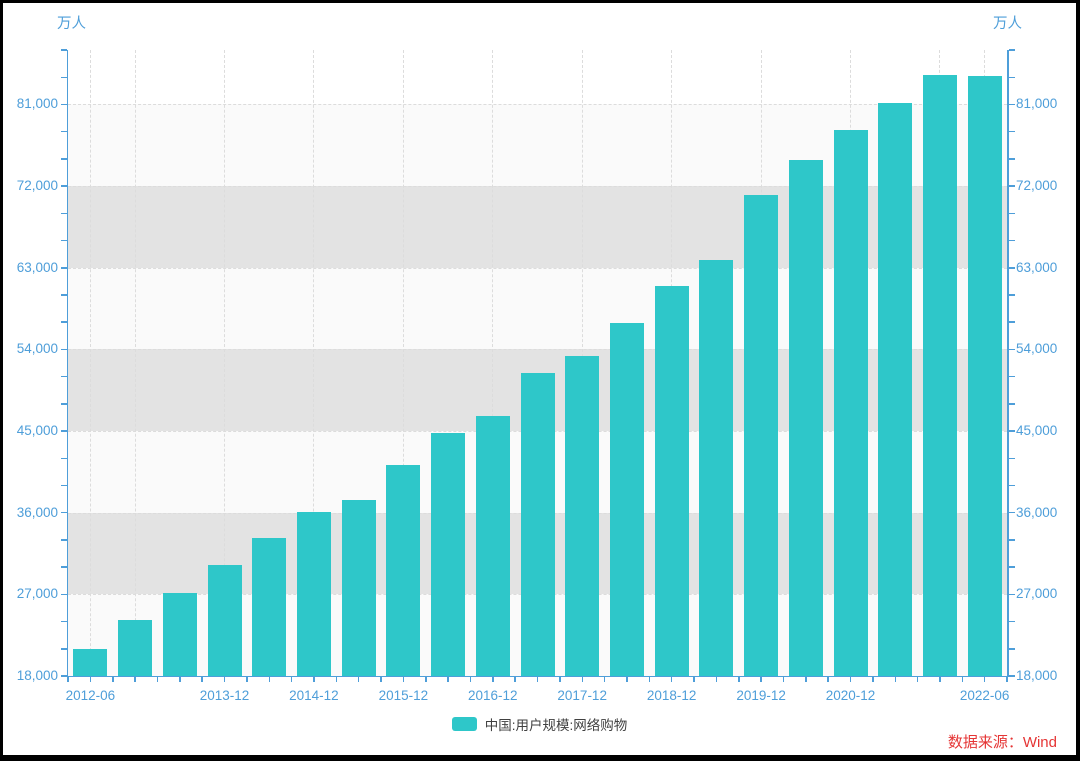  I want to click on y-axis-label-left: 18,000, so click(37, 675).